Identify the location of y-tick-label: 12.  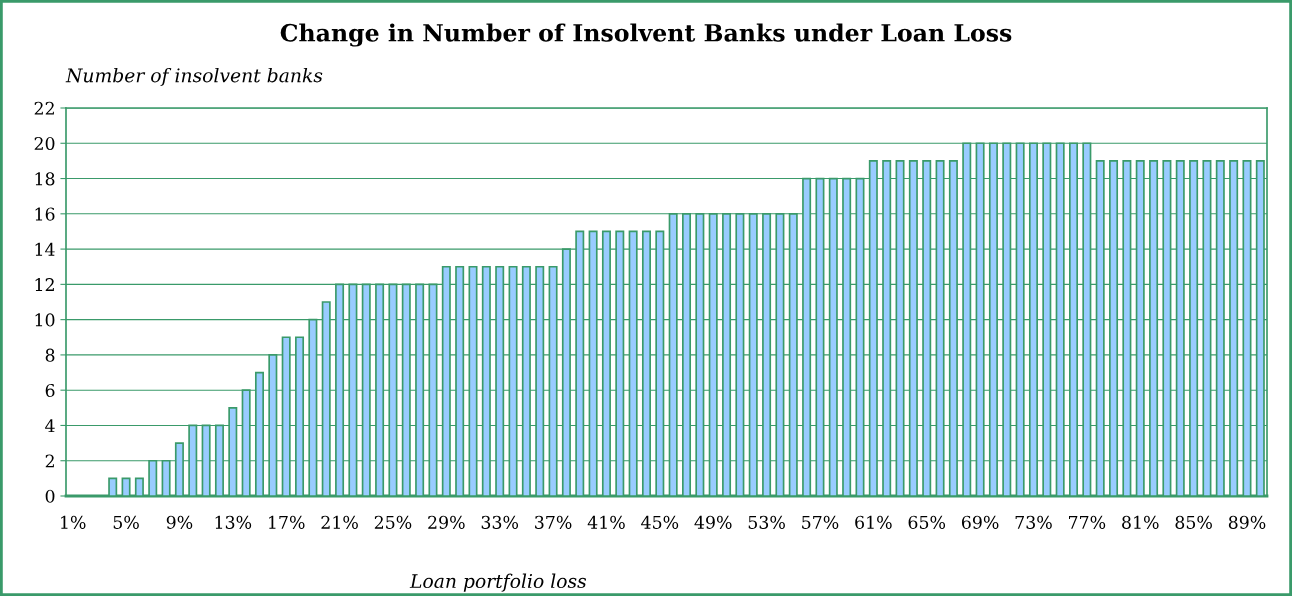
(44, 284).